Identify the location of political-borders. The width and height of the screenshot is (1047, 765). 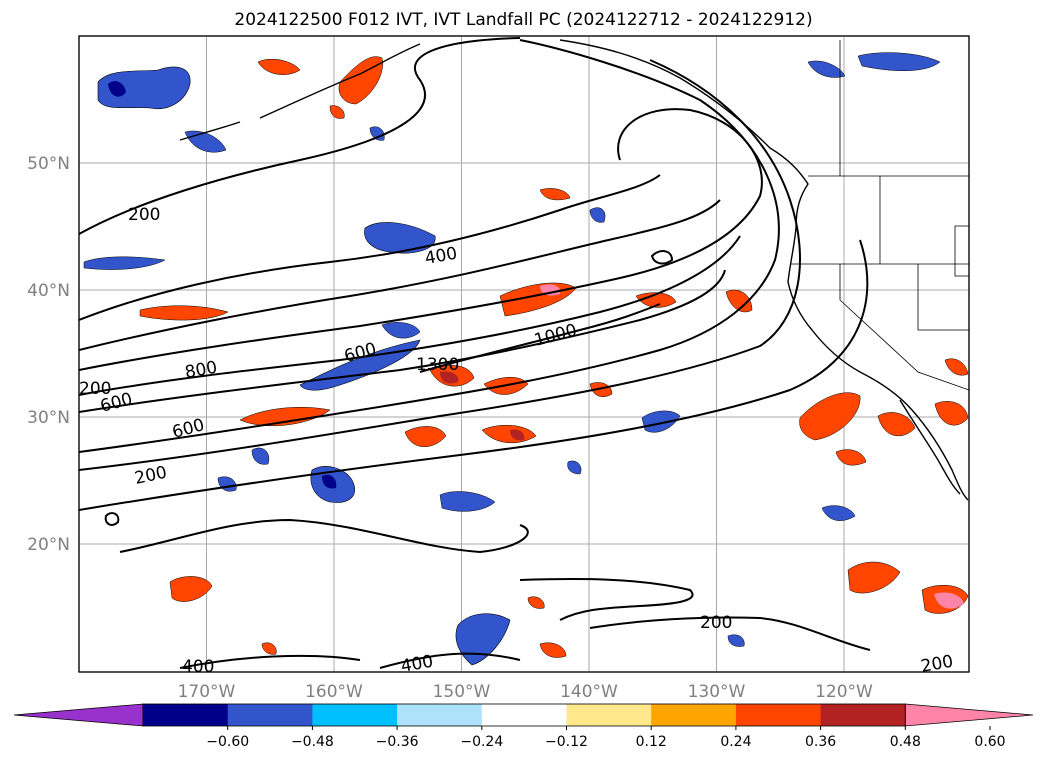
(879, 215).